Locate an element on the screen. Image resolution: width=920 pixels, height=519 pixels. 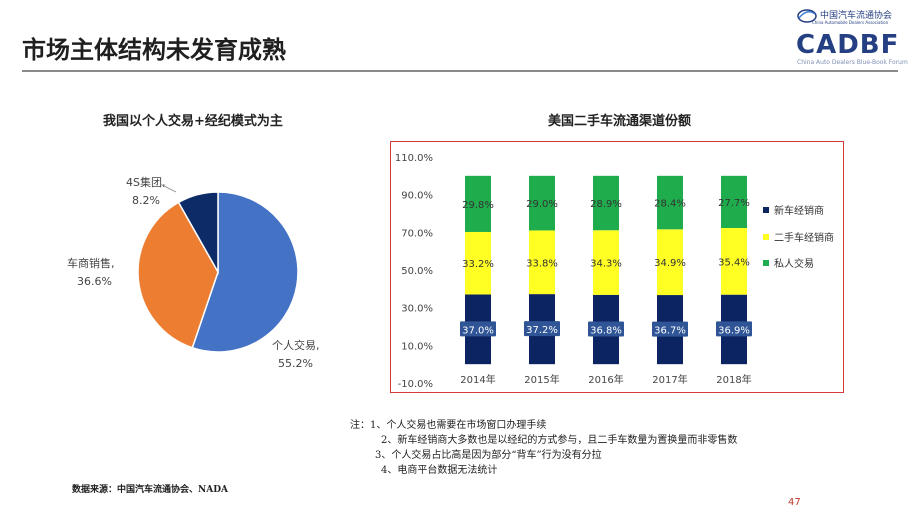
logo-emblem-icon is located at coordinates (807, 16).